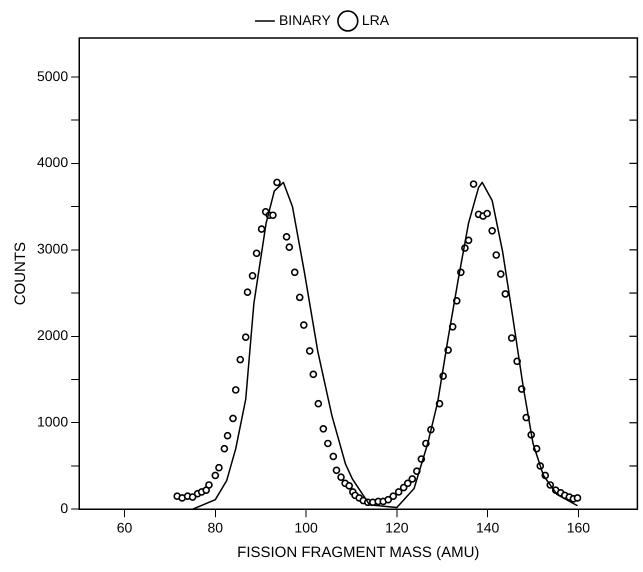 The width and height of the screenshot is (643, 572). What do you see at coordinates (21, 274) in the screenshot?
I see `y-axis-title: COUNTS` at bounding box center [21, 274].